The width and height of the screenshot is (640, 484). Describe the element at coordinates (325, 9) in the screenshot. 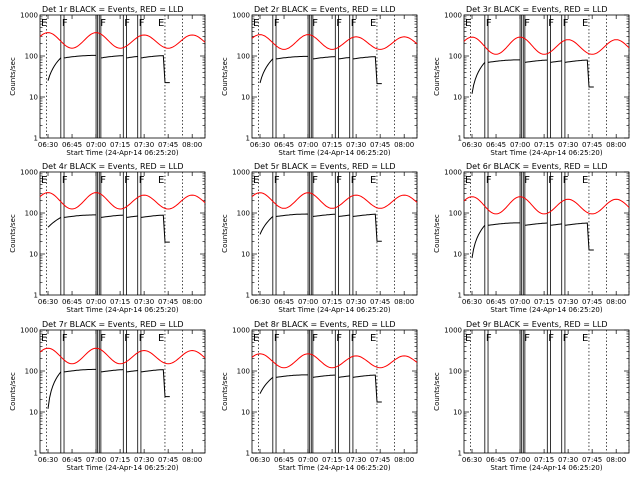

I see `panel-title: Det 2r BLACK = Events, RED = LLD` at that location.